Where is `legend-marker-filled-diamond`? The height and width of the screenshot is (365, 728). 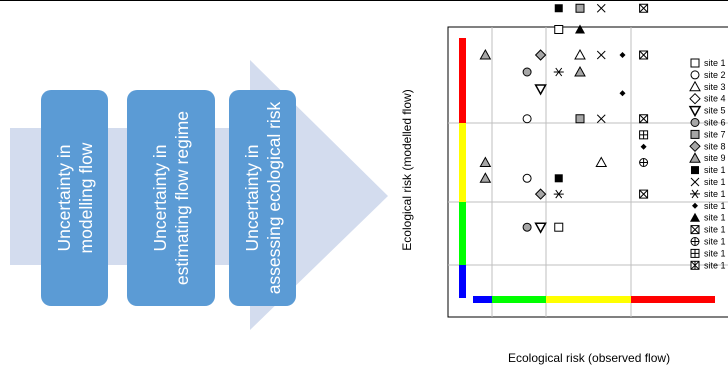
legend-marker-filled-diamond is located at coordinates (695, 205).